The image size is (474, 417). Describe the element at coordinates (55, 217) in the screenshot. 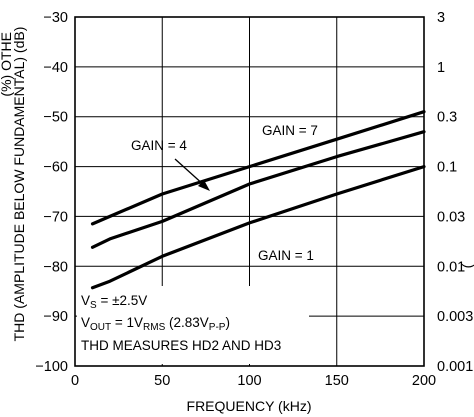

I see `y-tick-label: −70` at that location.